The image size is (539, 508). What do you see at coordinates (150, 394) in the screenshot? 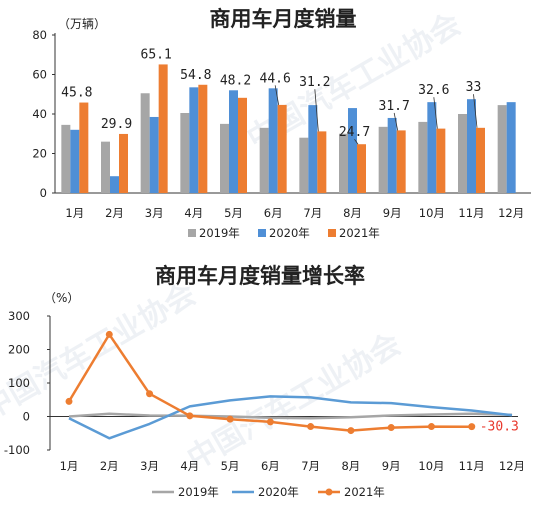
I see `line-point-2021年-3月` at bounding box center [150, 394].